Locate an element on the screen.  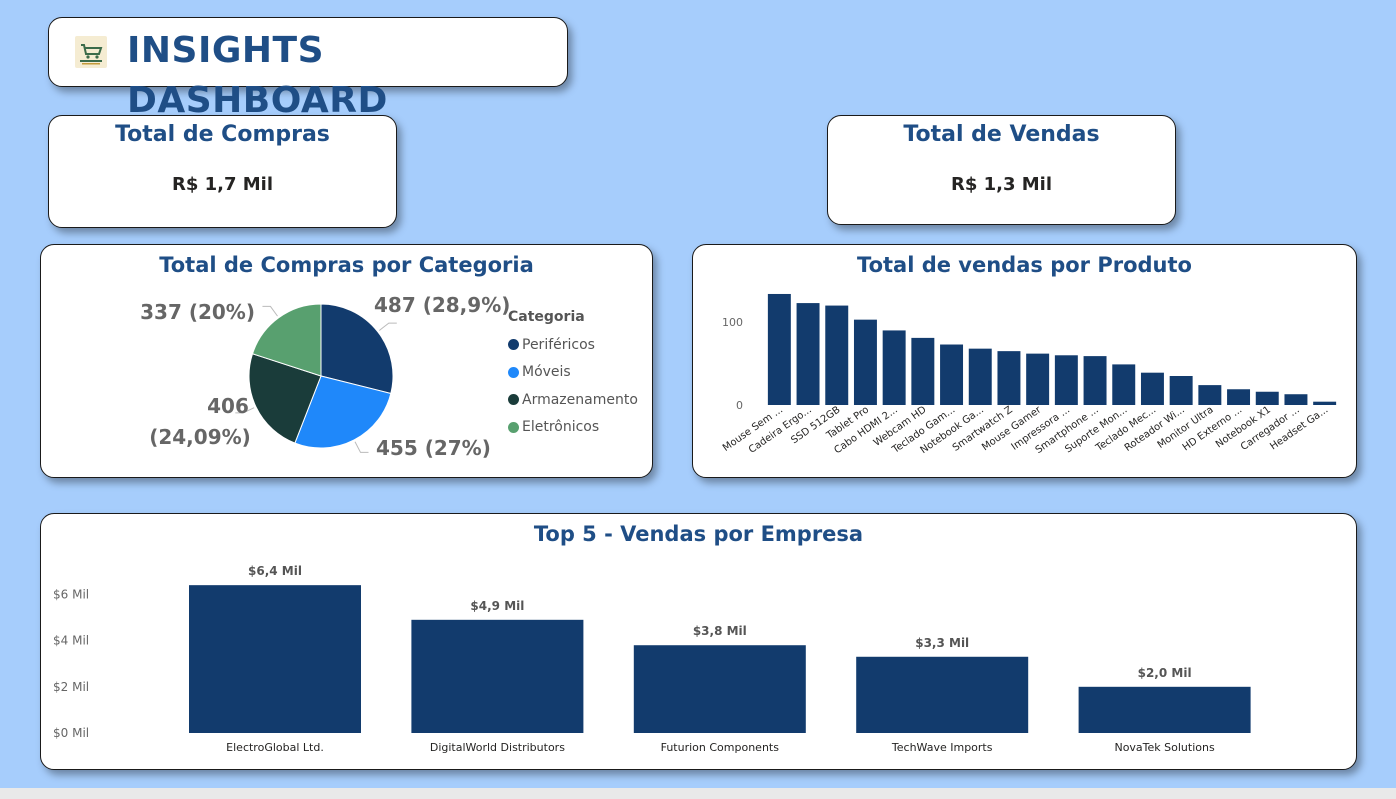
kpi-title: Total de Compras is located at coordinates (222, 134).